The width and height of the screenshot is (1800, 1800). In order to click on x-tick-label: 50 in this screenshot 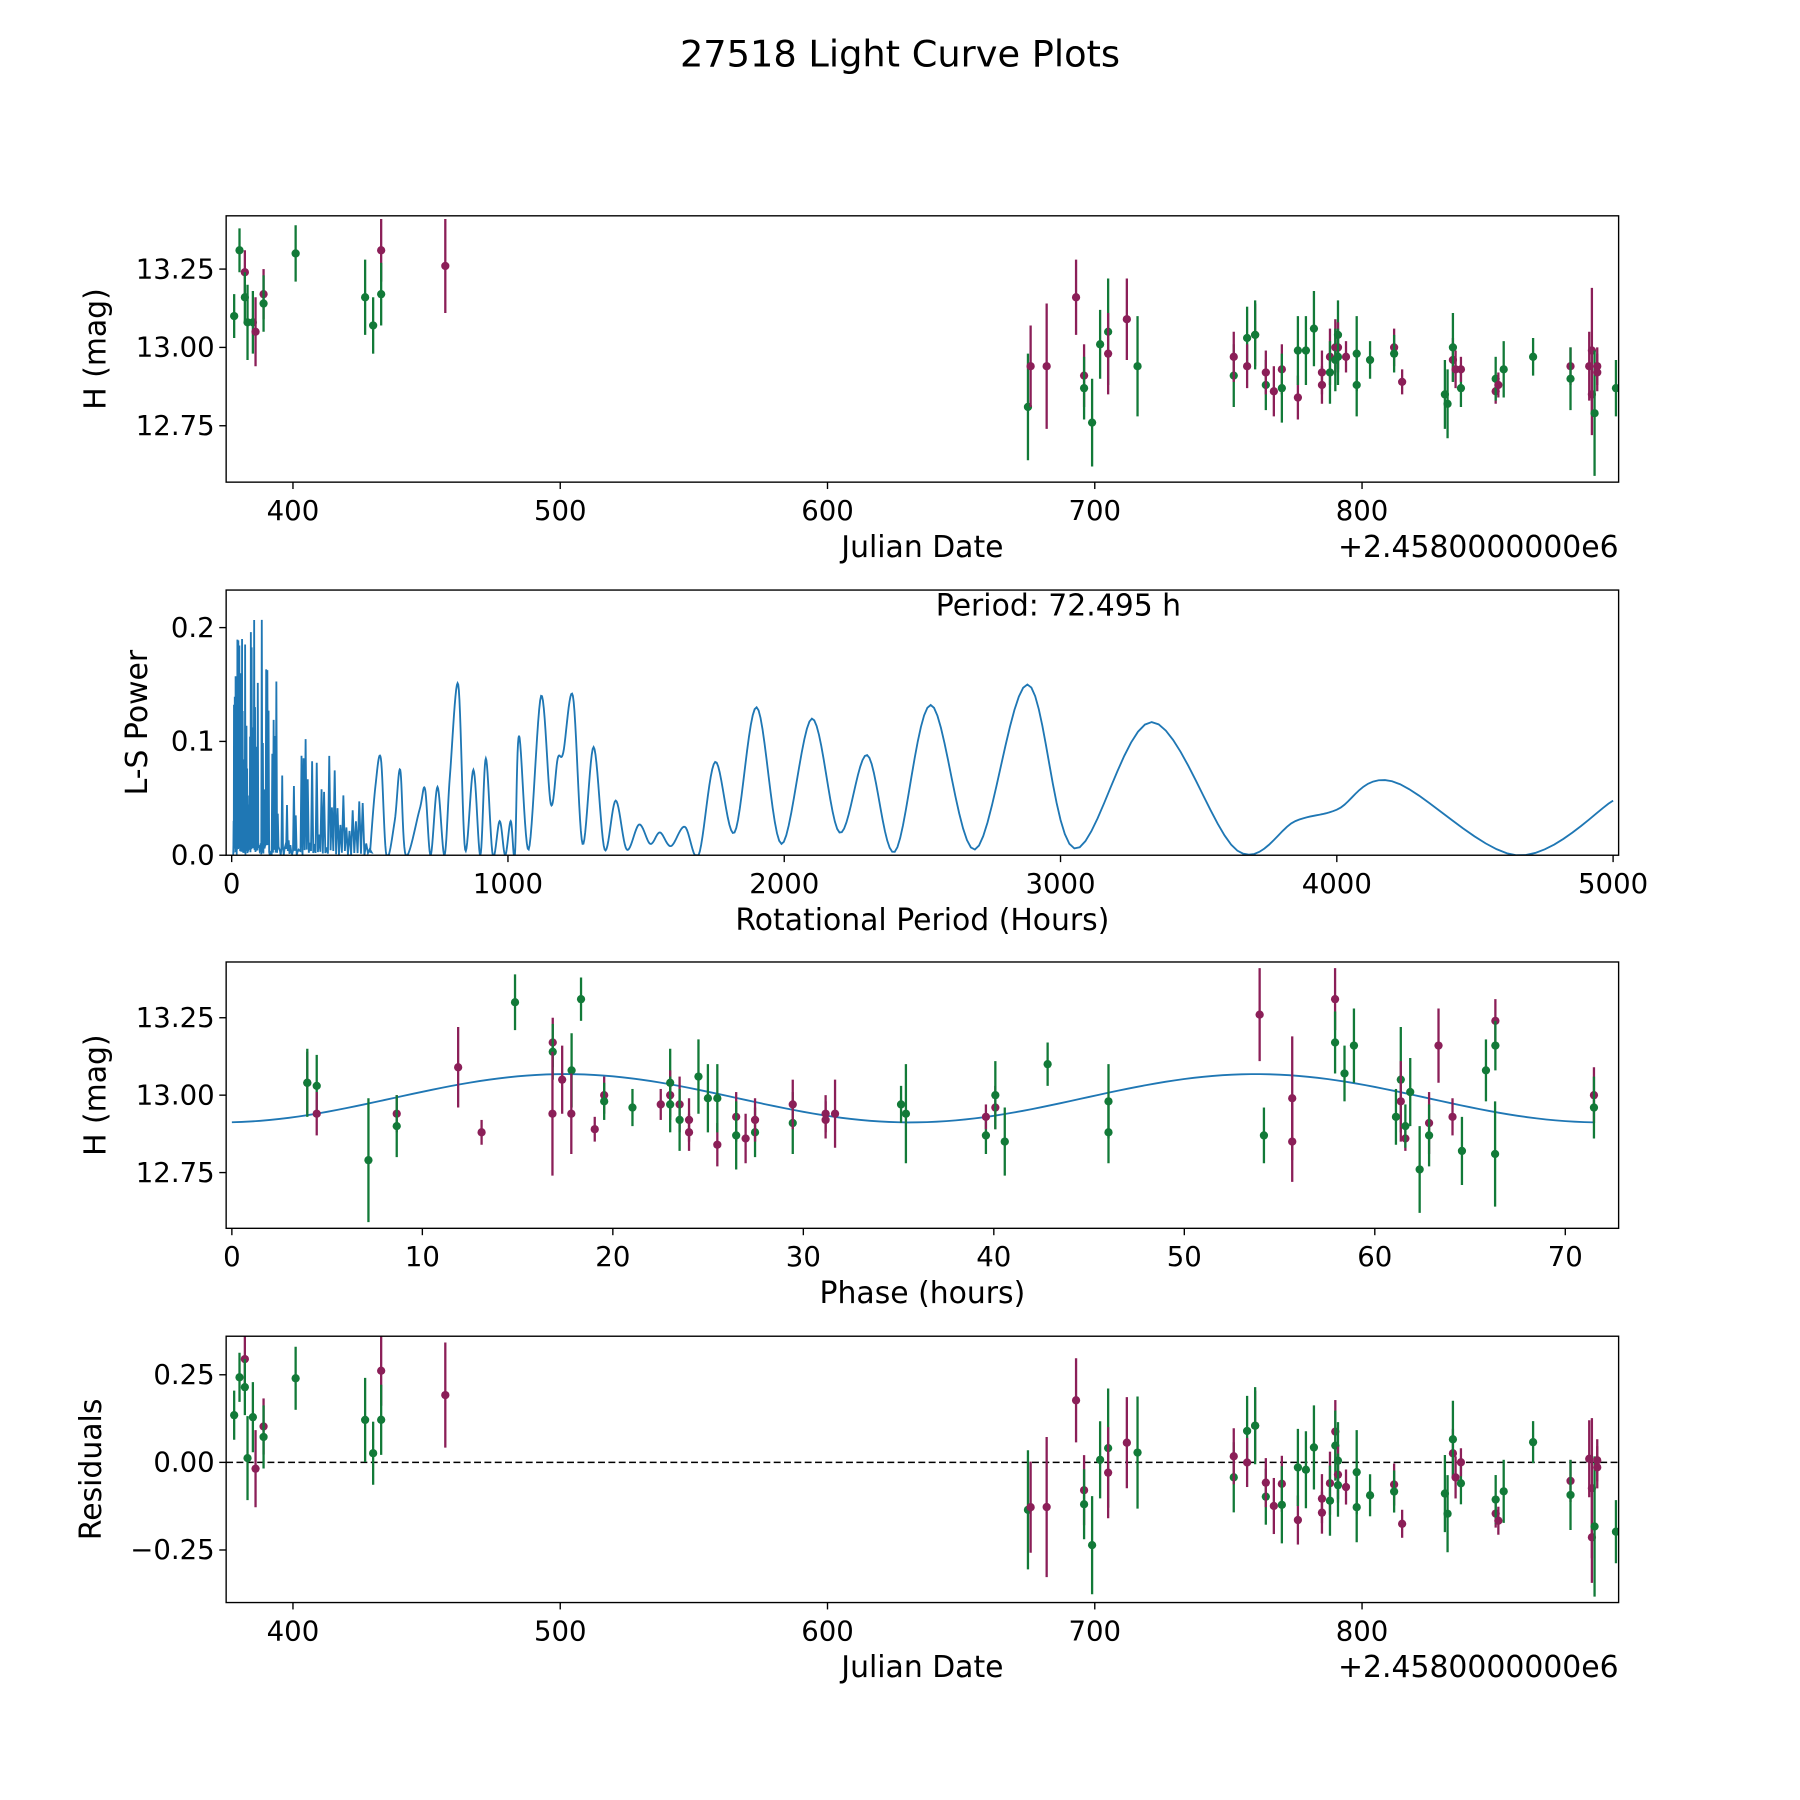, I will do `click(1184, 1257)`.